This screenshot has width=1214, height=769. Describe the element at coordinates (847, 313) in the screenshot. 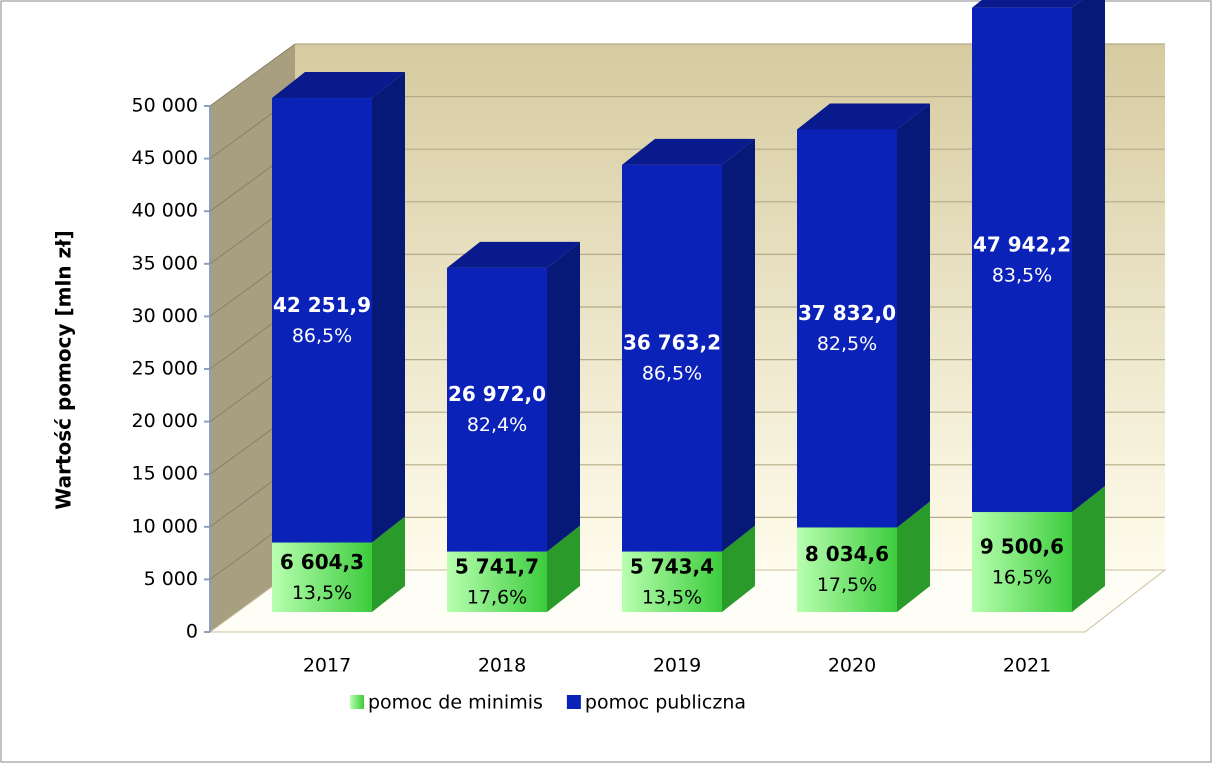

I see `data-label: 37 832,0` at that location.